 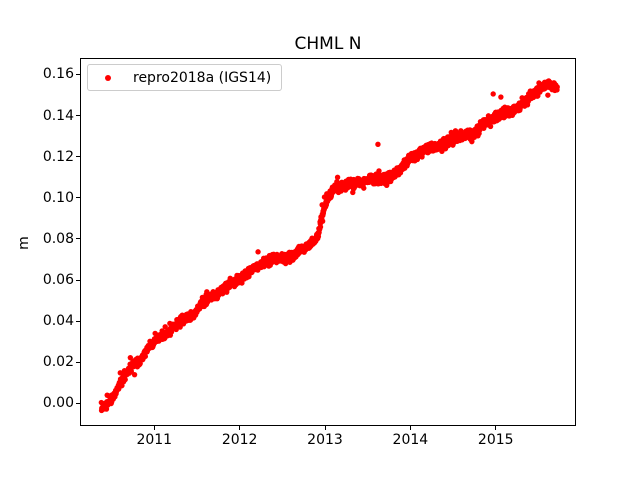 What do you see at coordinates (495, 440) in the screenshot?
I see `x-tick-label: 2015` at bounding box center [495, 440].